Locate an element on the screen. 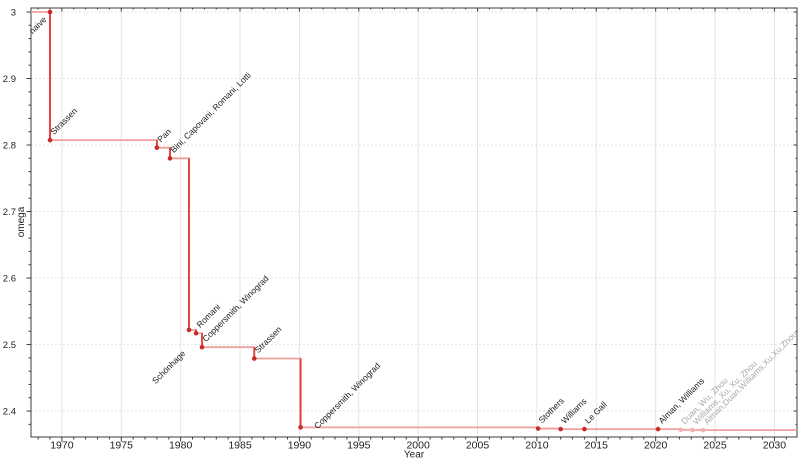  x-tick-label: 2000 is located at coordinates (418, 446).